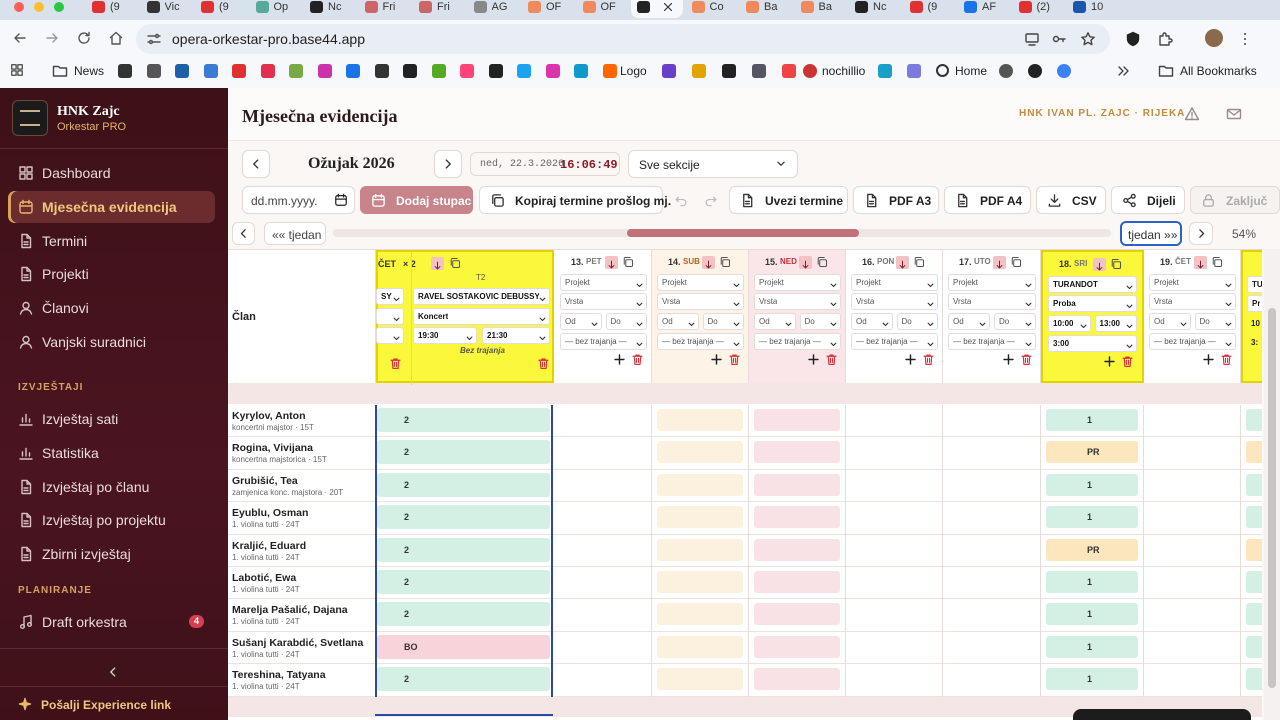  I want to click on select: 3:00, so click(1092, 343).